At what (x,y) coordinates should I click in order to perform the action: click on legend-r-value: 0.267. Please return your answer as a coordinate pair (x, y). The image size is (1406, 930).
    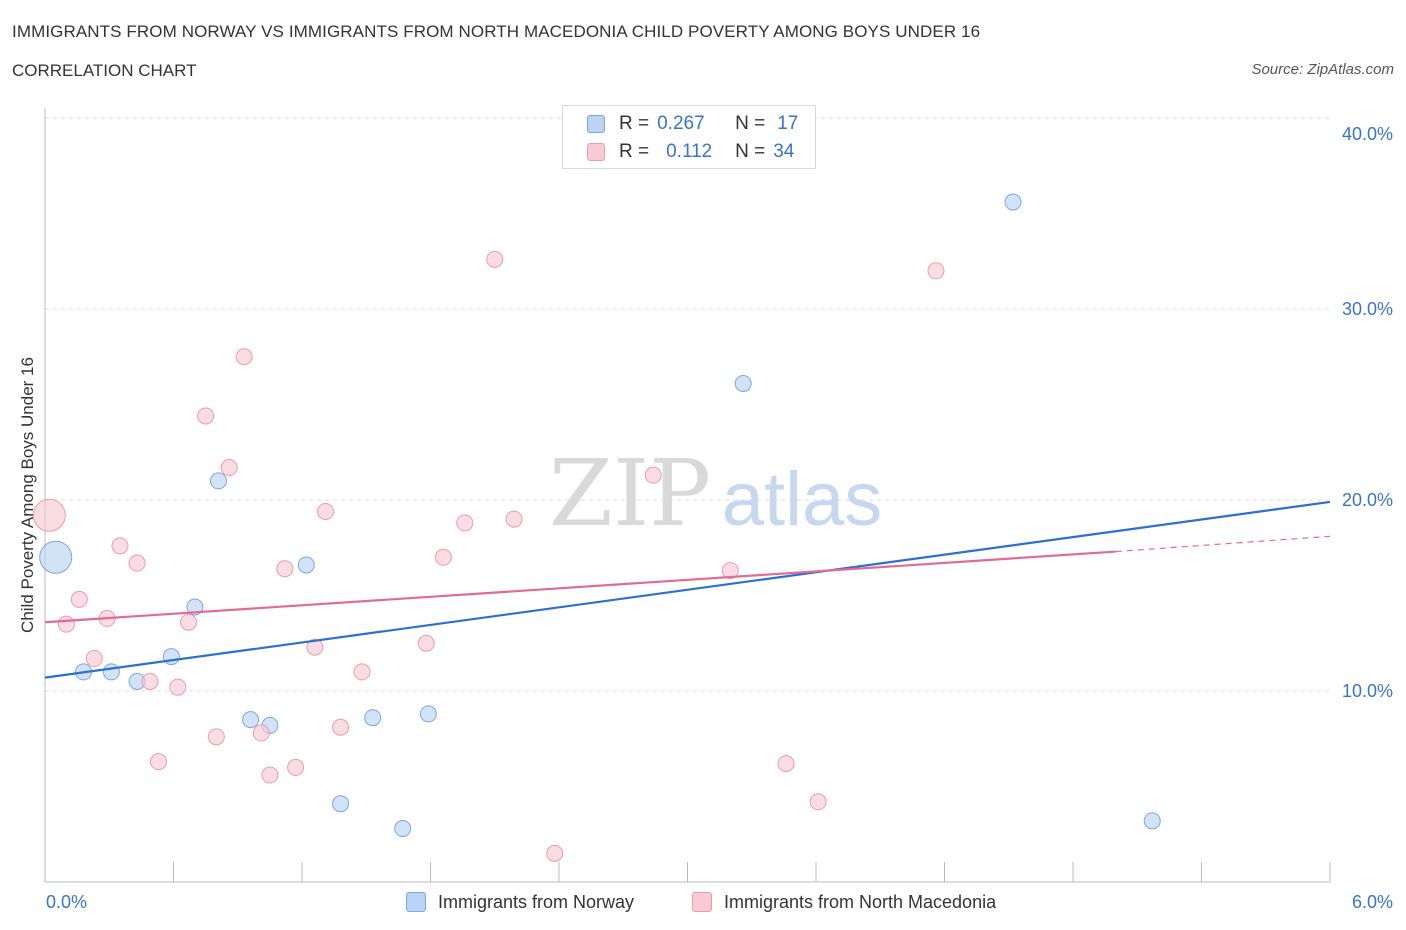
    Looking at the image, I should click on (681, 123).